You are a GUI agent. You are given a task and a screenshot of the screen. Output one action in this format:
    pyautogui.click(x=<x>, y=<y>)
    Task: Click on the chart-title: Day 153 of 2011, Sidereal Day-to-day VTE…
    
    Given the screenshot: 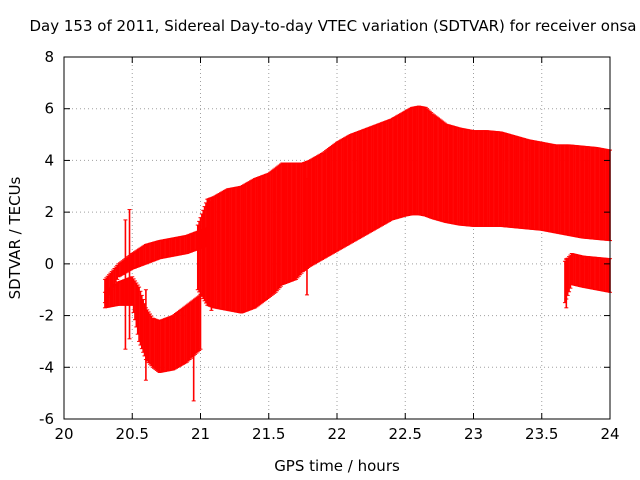 What is the action you would take?
    pyautogui.click(x=333, y=26)
    